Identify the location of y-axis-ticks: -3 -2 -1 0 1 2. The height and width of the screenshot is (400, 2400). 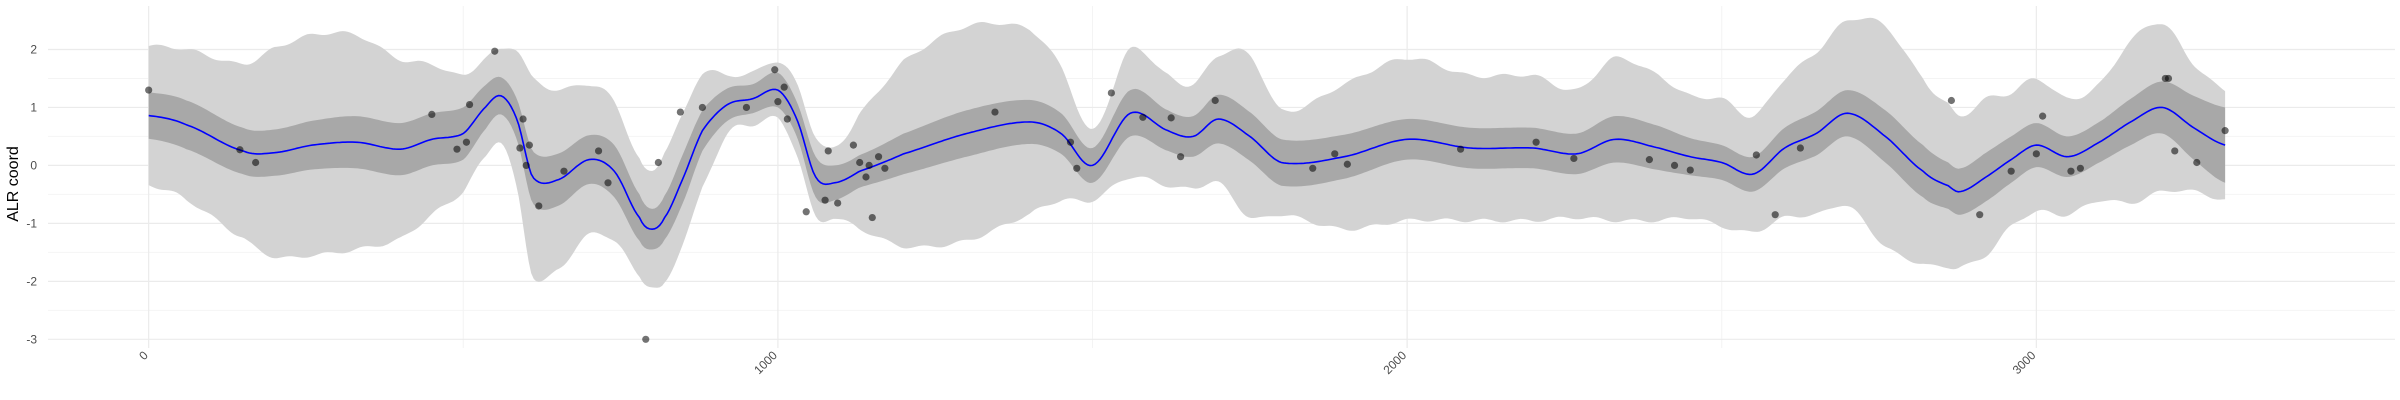
(31, 194).